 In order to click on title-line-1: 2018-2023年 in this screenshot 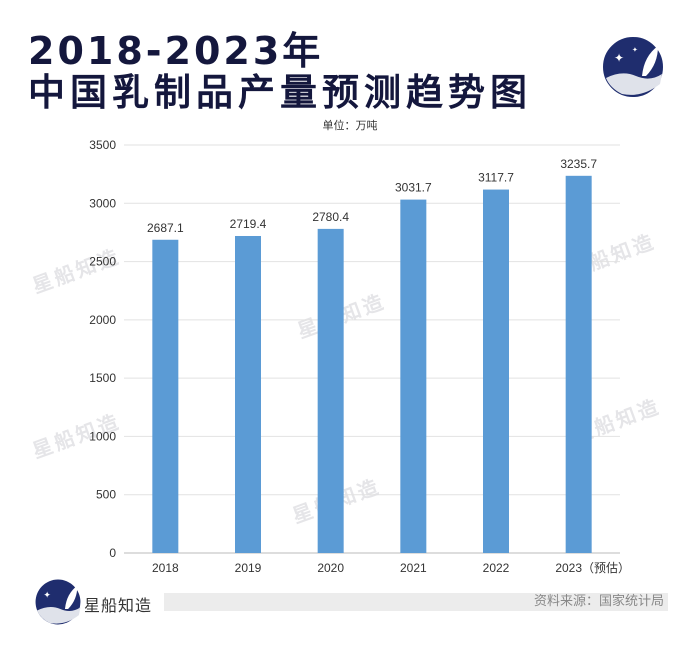, I will do `click(176, 51)`.